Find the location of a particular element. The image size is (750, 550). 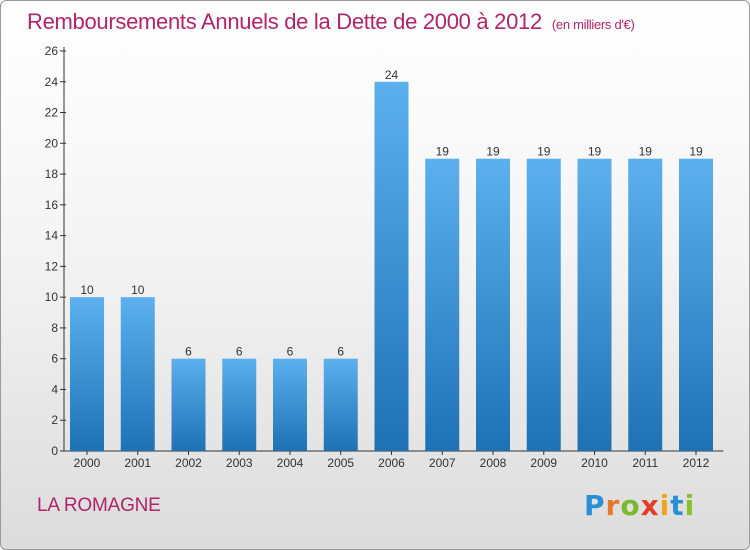

x-tick-label: 2011 is located at coordinates (645, 463).